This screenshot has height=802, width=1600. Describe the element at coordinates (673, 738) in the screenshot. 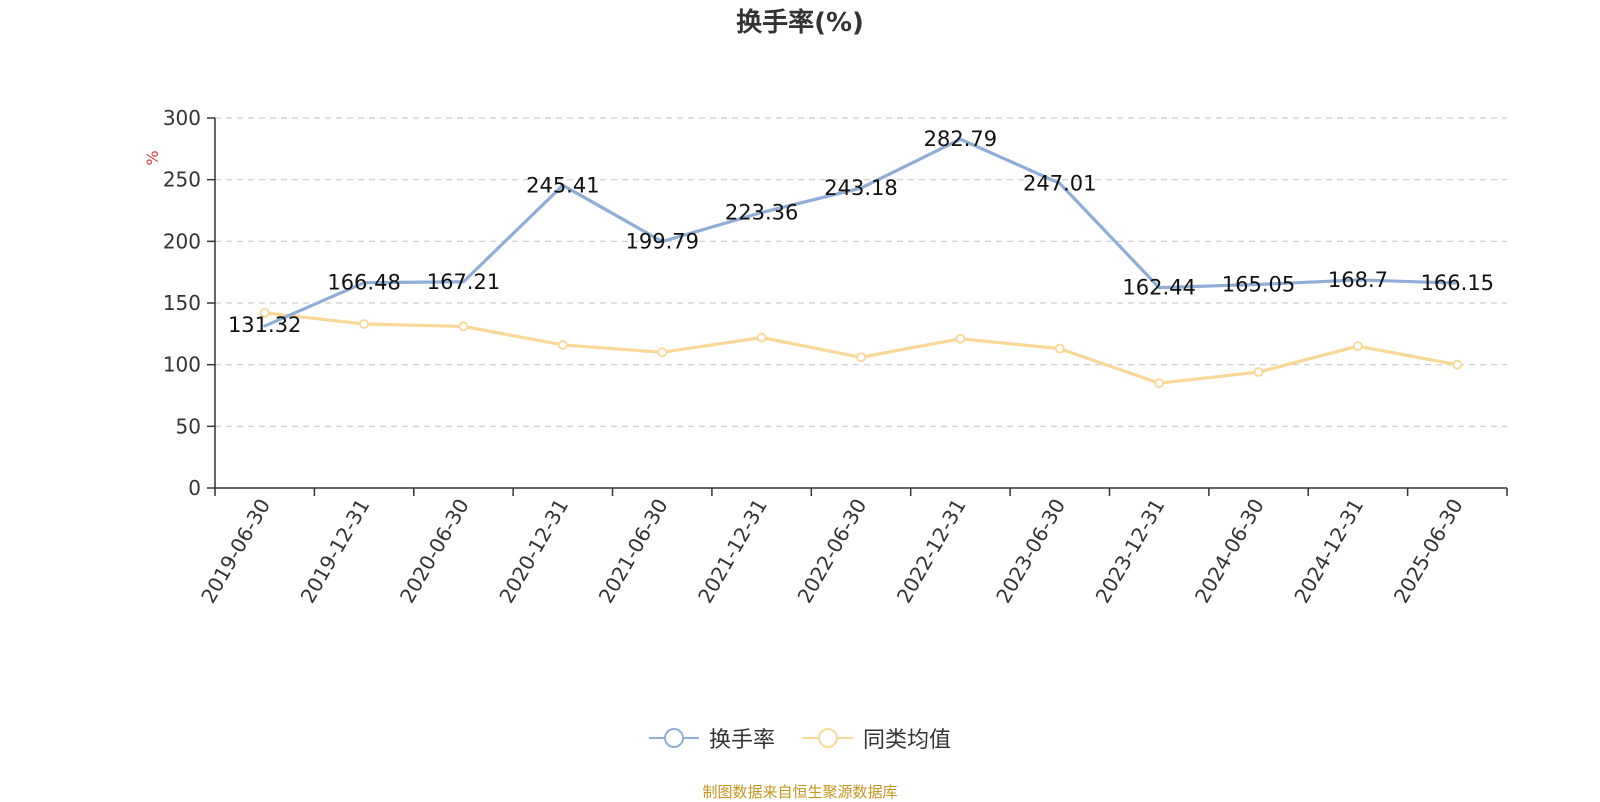

I see `legend-turnover-icon` at that location.